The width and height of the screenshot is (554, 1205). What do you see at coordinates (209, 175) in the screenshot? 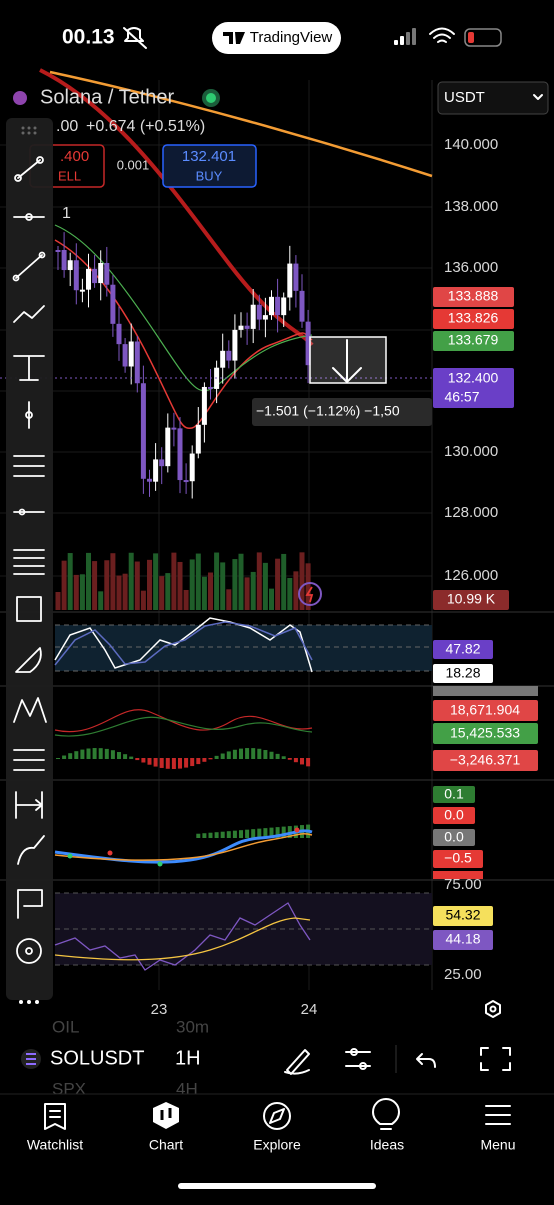
I see `buy-label: BUY` at bounding box center [209, 175].